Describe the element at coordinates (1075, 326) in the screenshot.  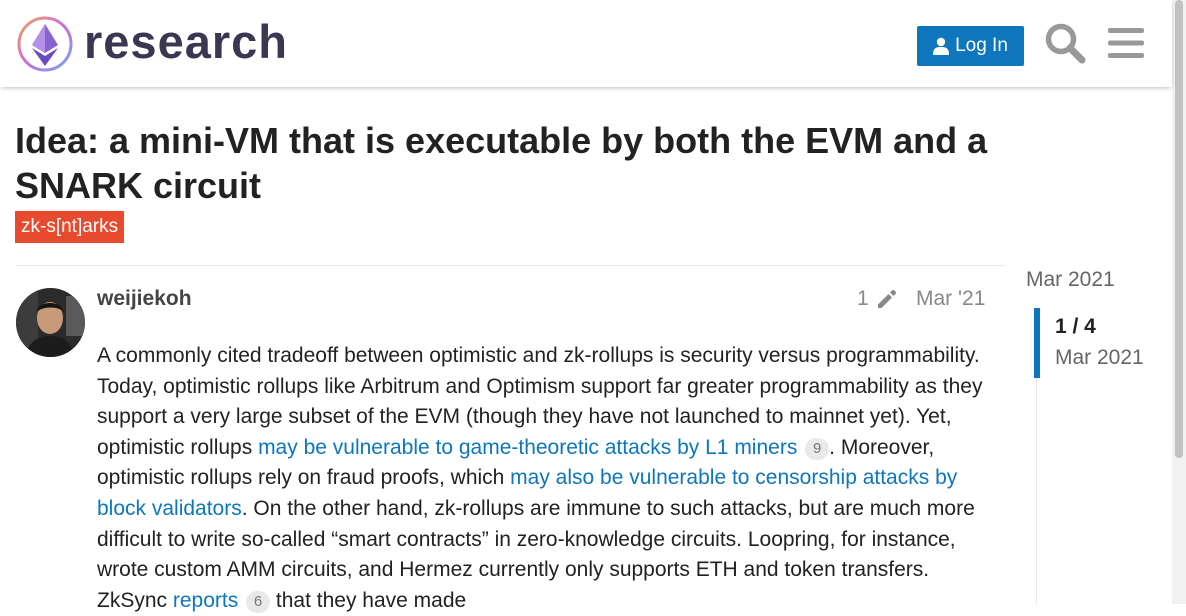
I see `timeline-position: 1 / 4` at that location.